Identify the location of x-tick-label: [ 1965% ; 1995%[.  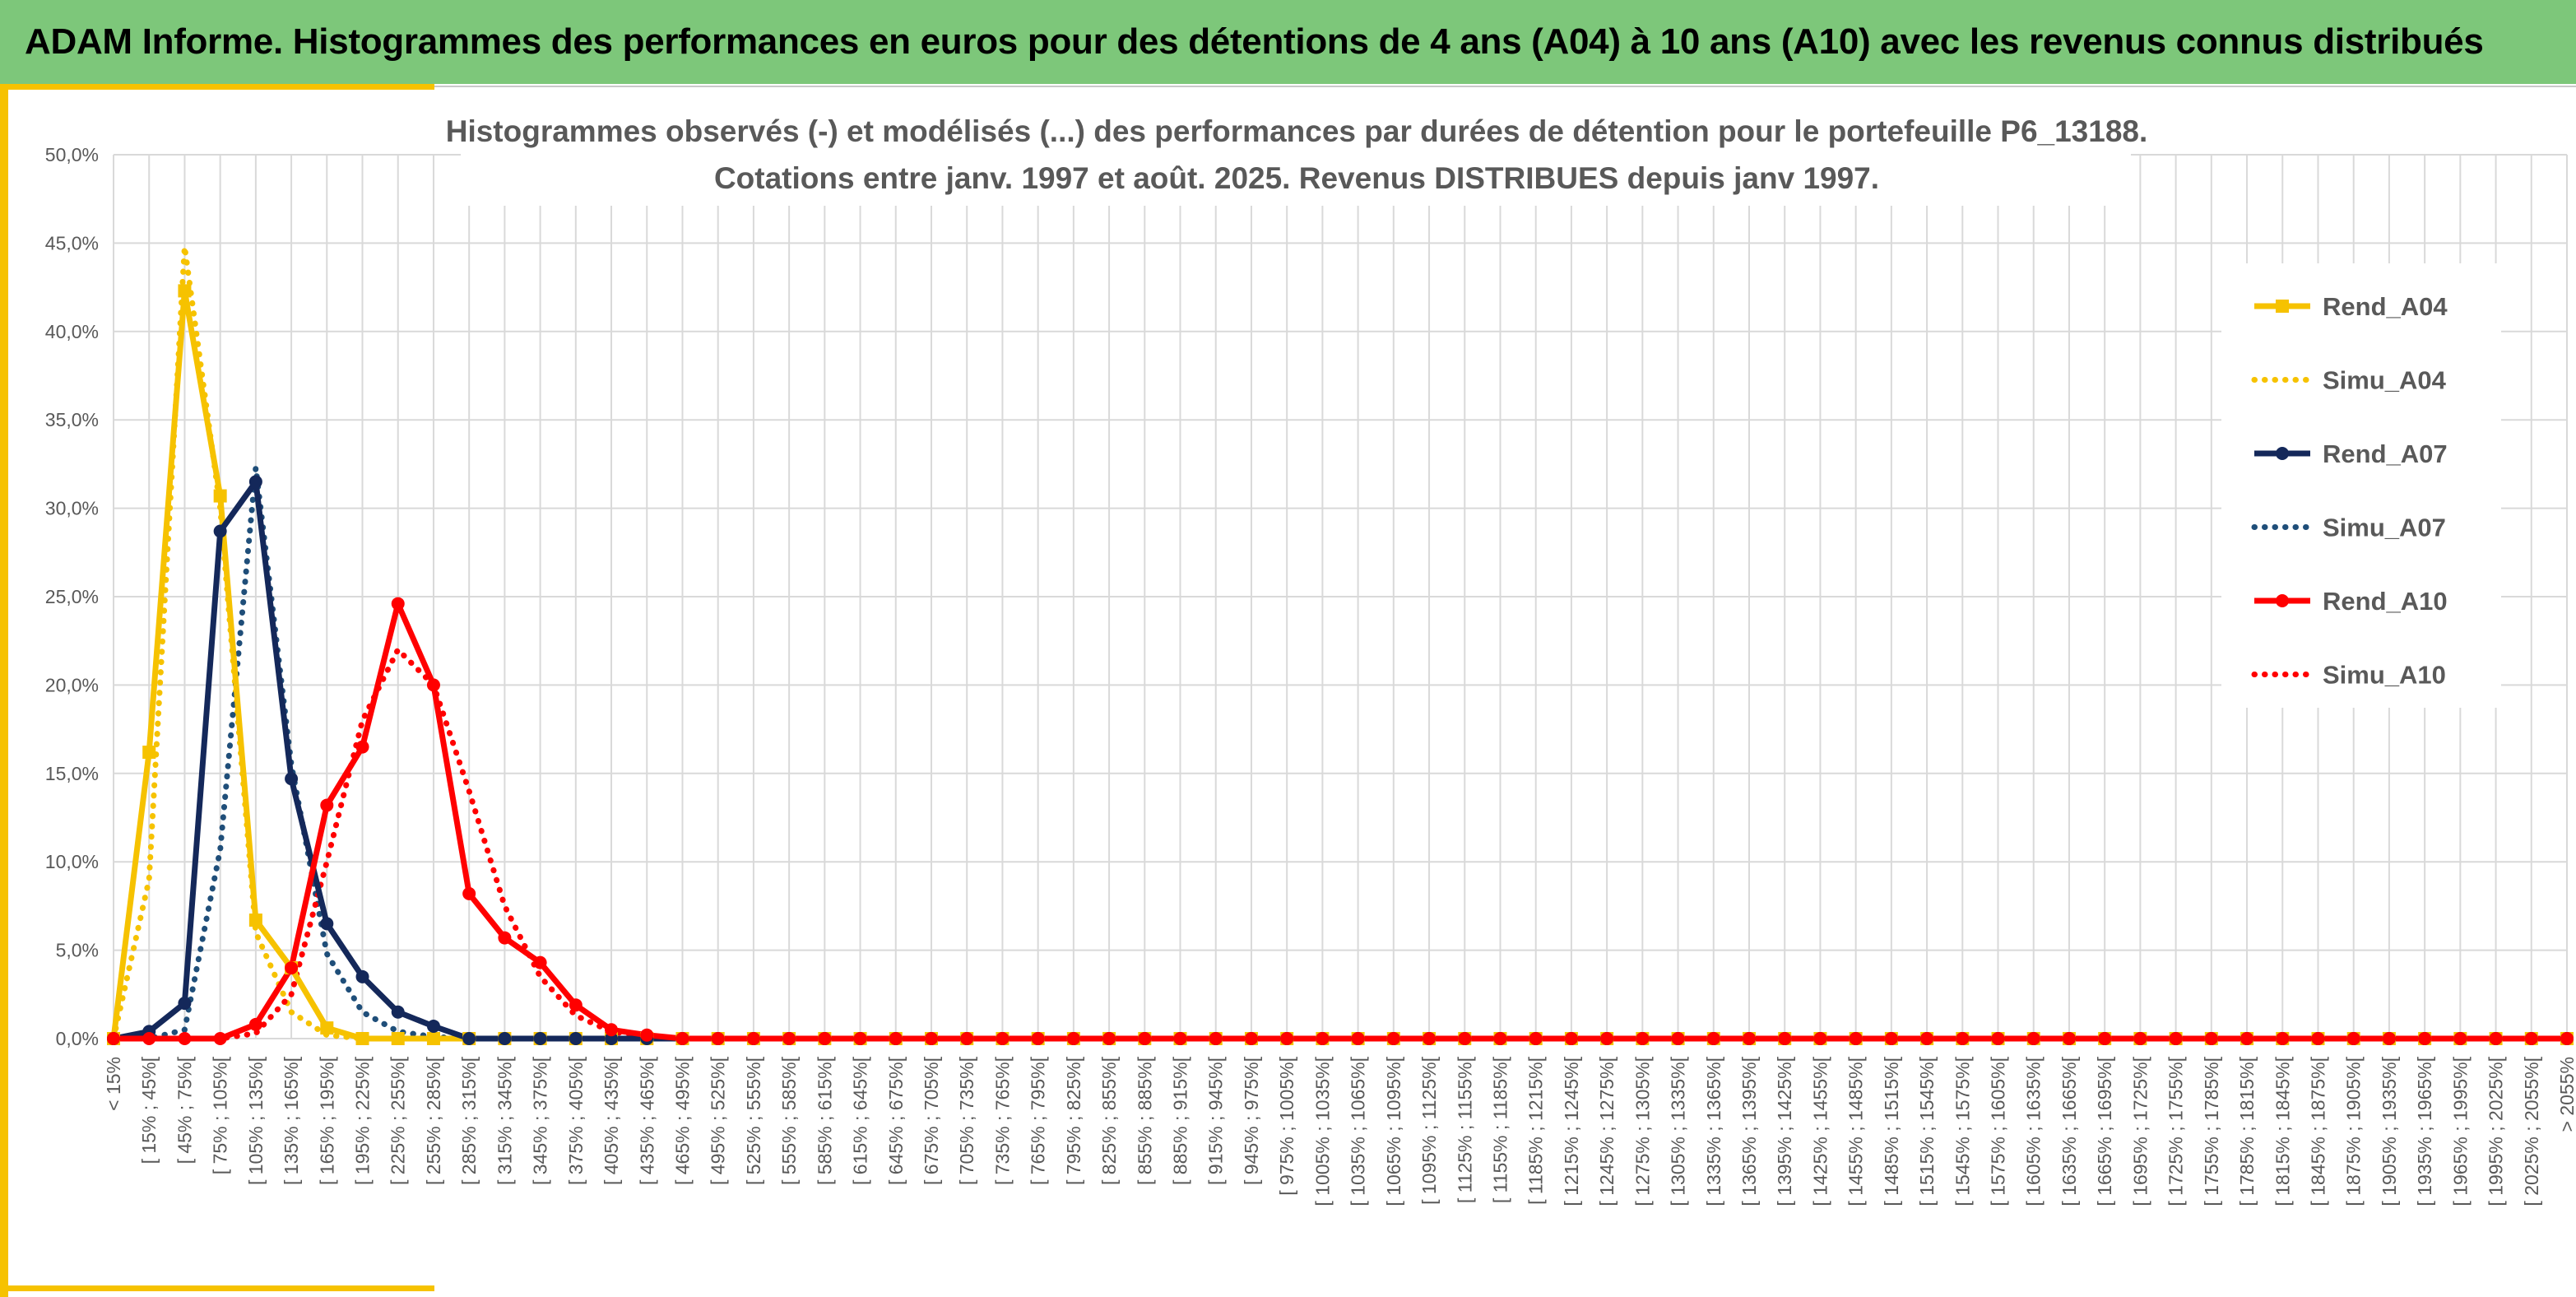
(2460, 1131).